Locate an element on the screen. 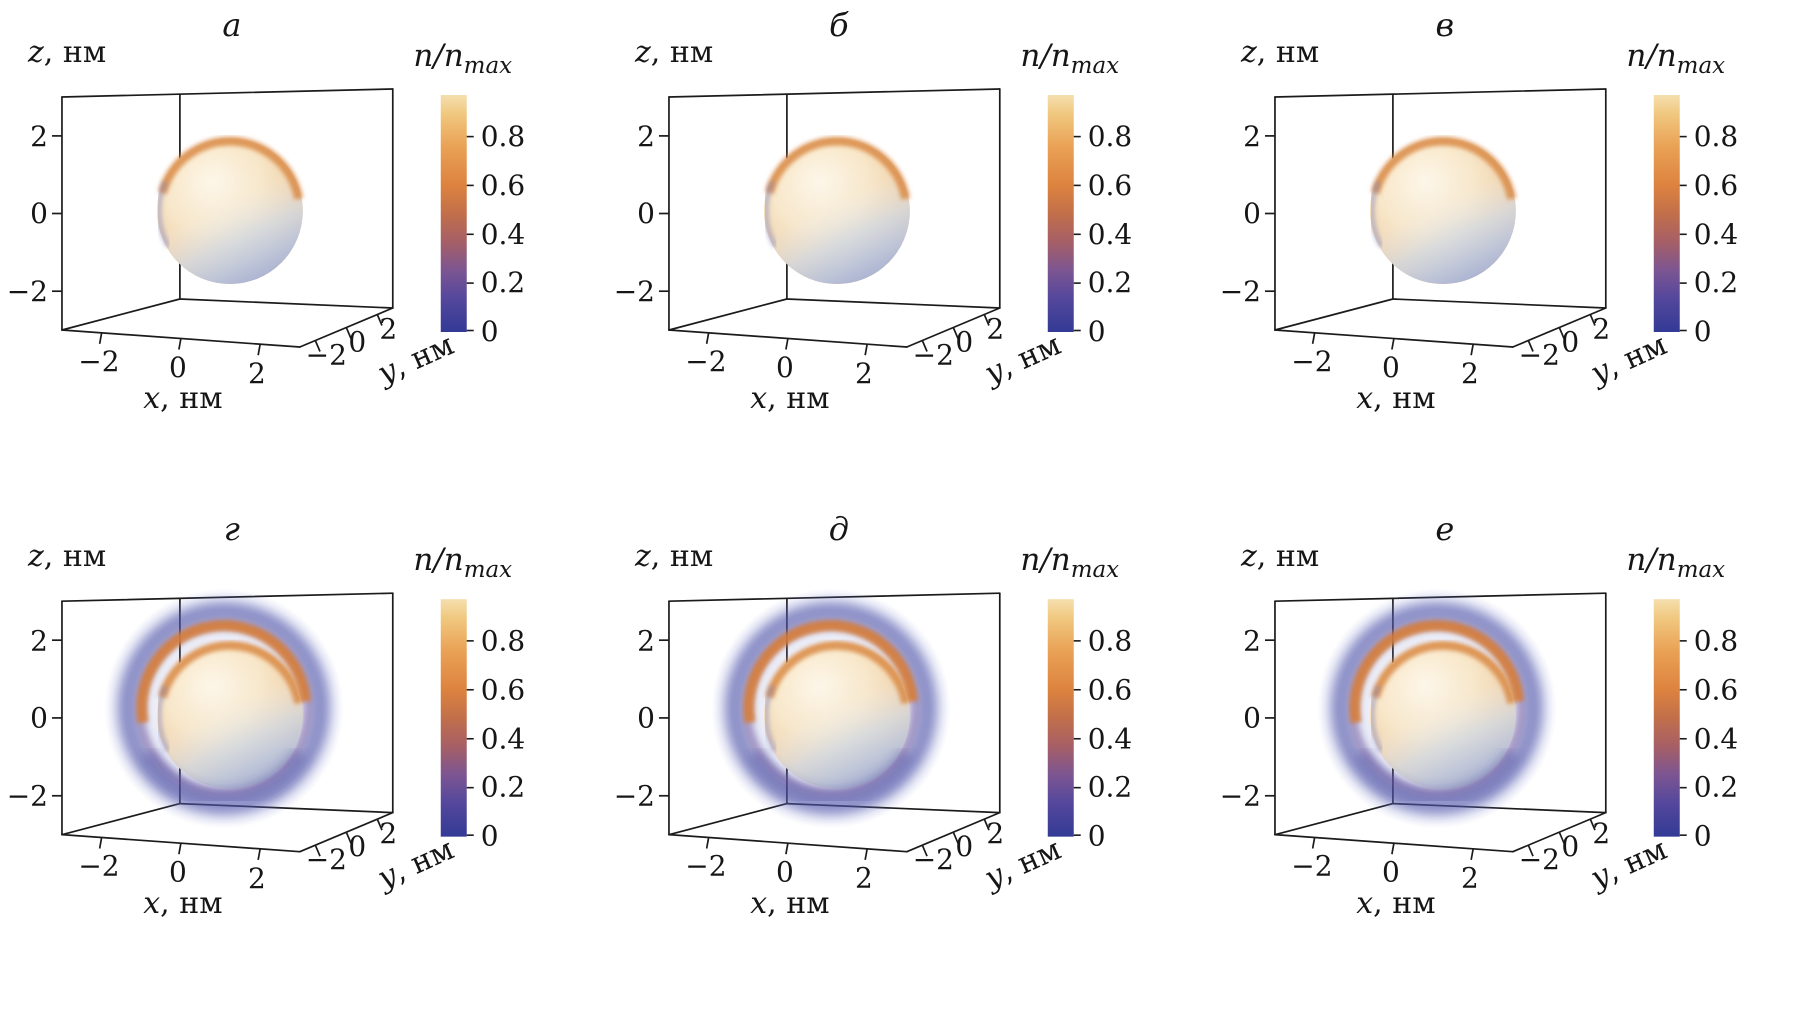 The height and width of the screenshot is (1009, 1820). colorbar-ticks is located at coordinates (470, 233).